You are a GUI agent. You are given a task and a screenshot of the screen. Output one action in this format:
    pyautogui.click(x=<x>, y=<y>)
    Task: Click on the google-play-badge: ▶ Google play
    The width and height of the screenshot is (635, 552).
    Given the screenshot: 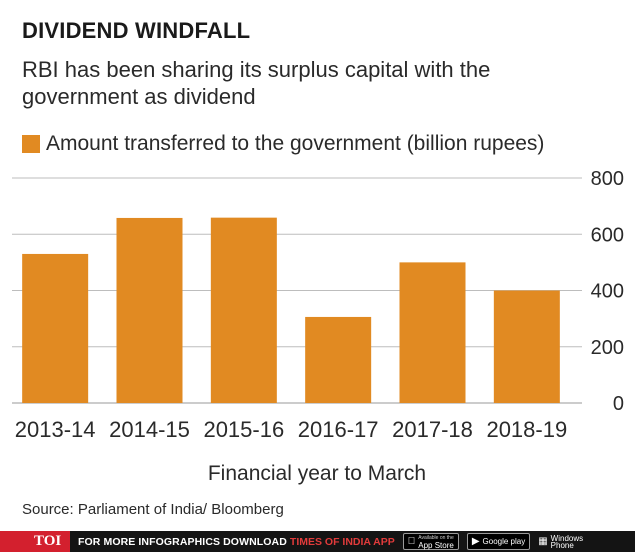 What is the action you would take?
    pyautogui.click(x=497, y=541)
    